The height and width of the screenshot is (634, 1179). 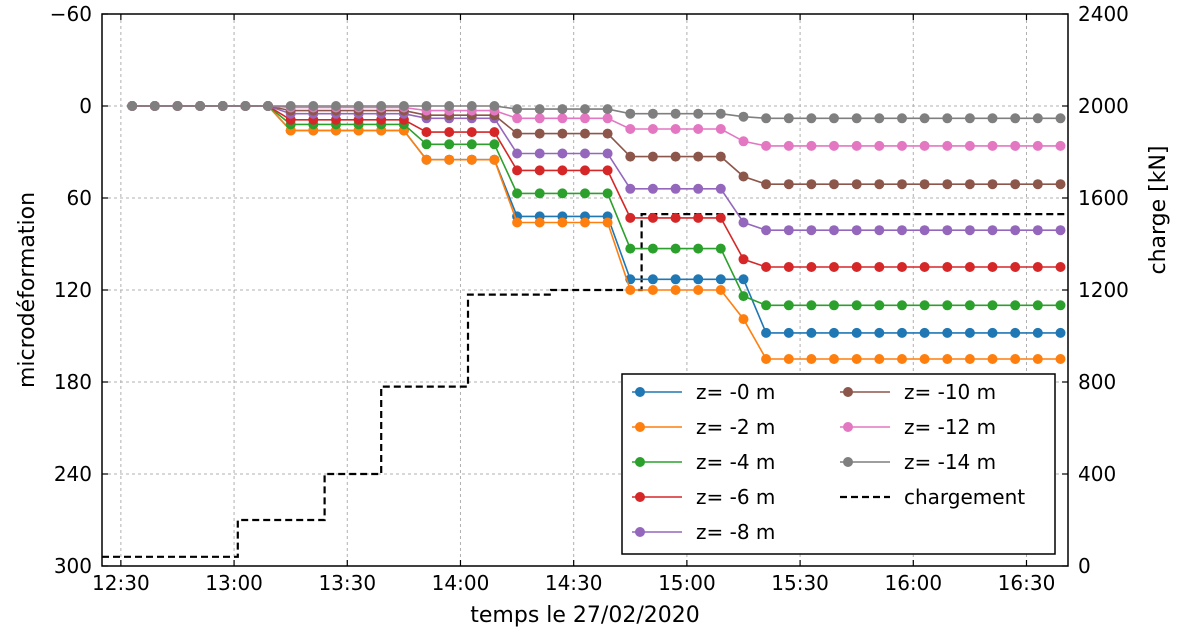 What do you see at coordinates (735, 532) in the screenshot?
I see `legend-label: z= -8 m` at bounding box center [735, 532].